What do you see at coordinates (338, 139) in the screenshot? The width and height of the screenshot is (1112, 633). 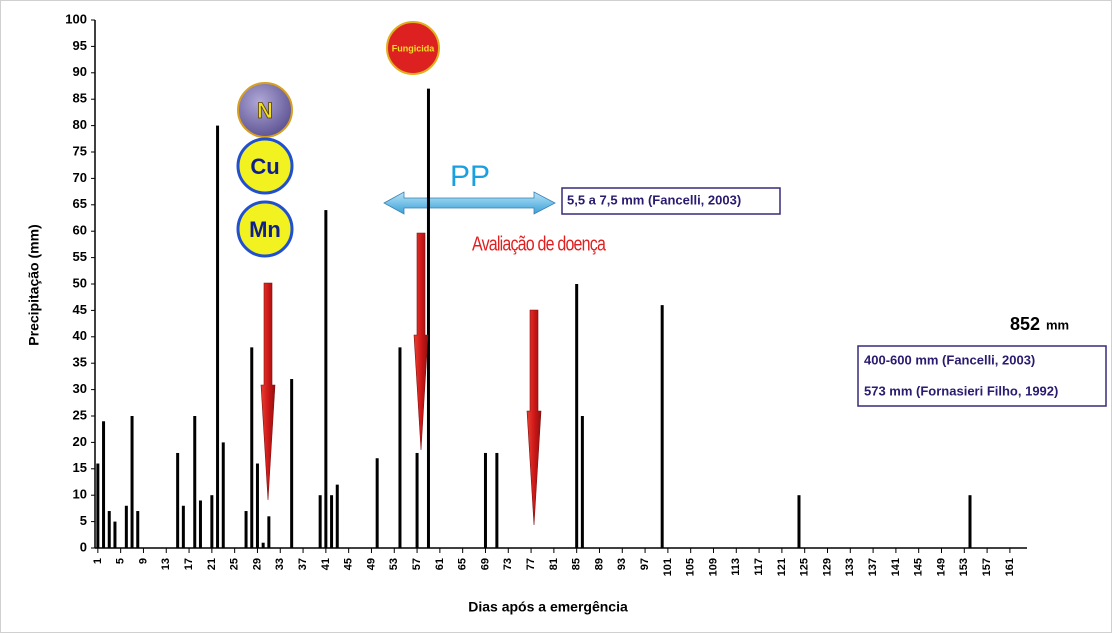 I see `nutrient-icons: N Cu Mn Fungicida` at bounding box center [338, 139].